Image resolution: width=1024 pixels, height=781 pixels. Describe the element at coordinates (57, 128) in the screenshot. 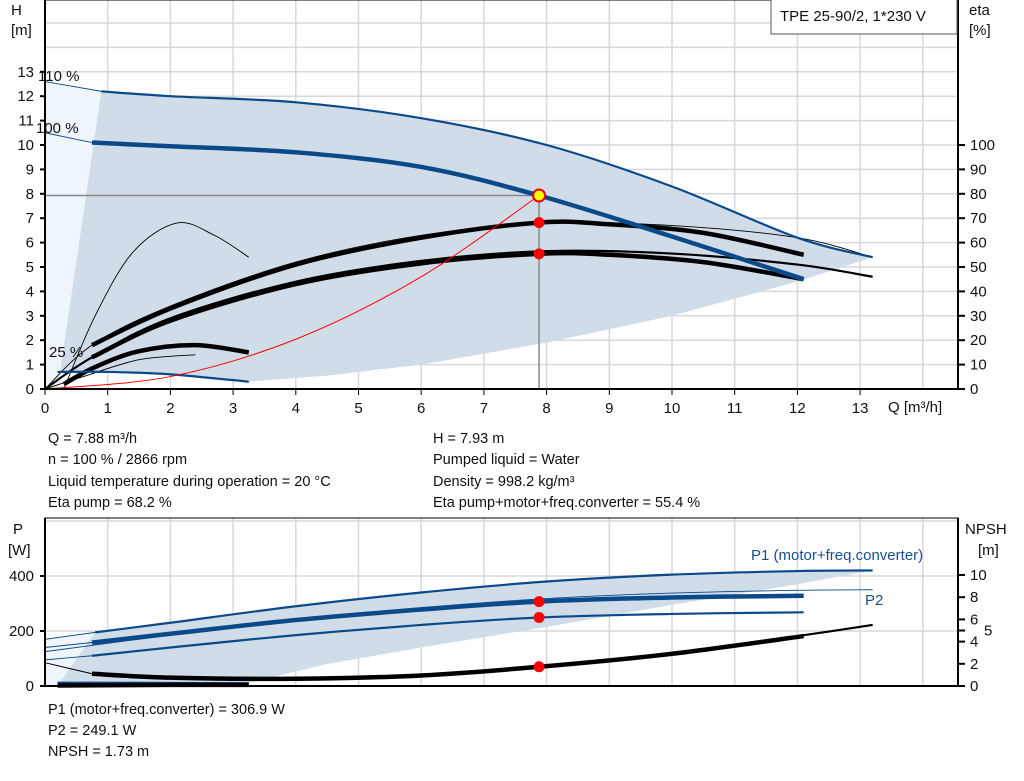

I see `annotation-100: 100 %` at that location.